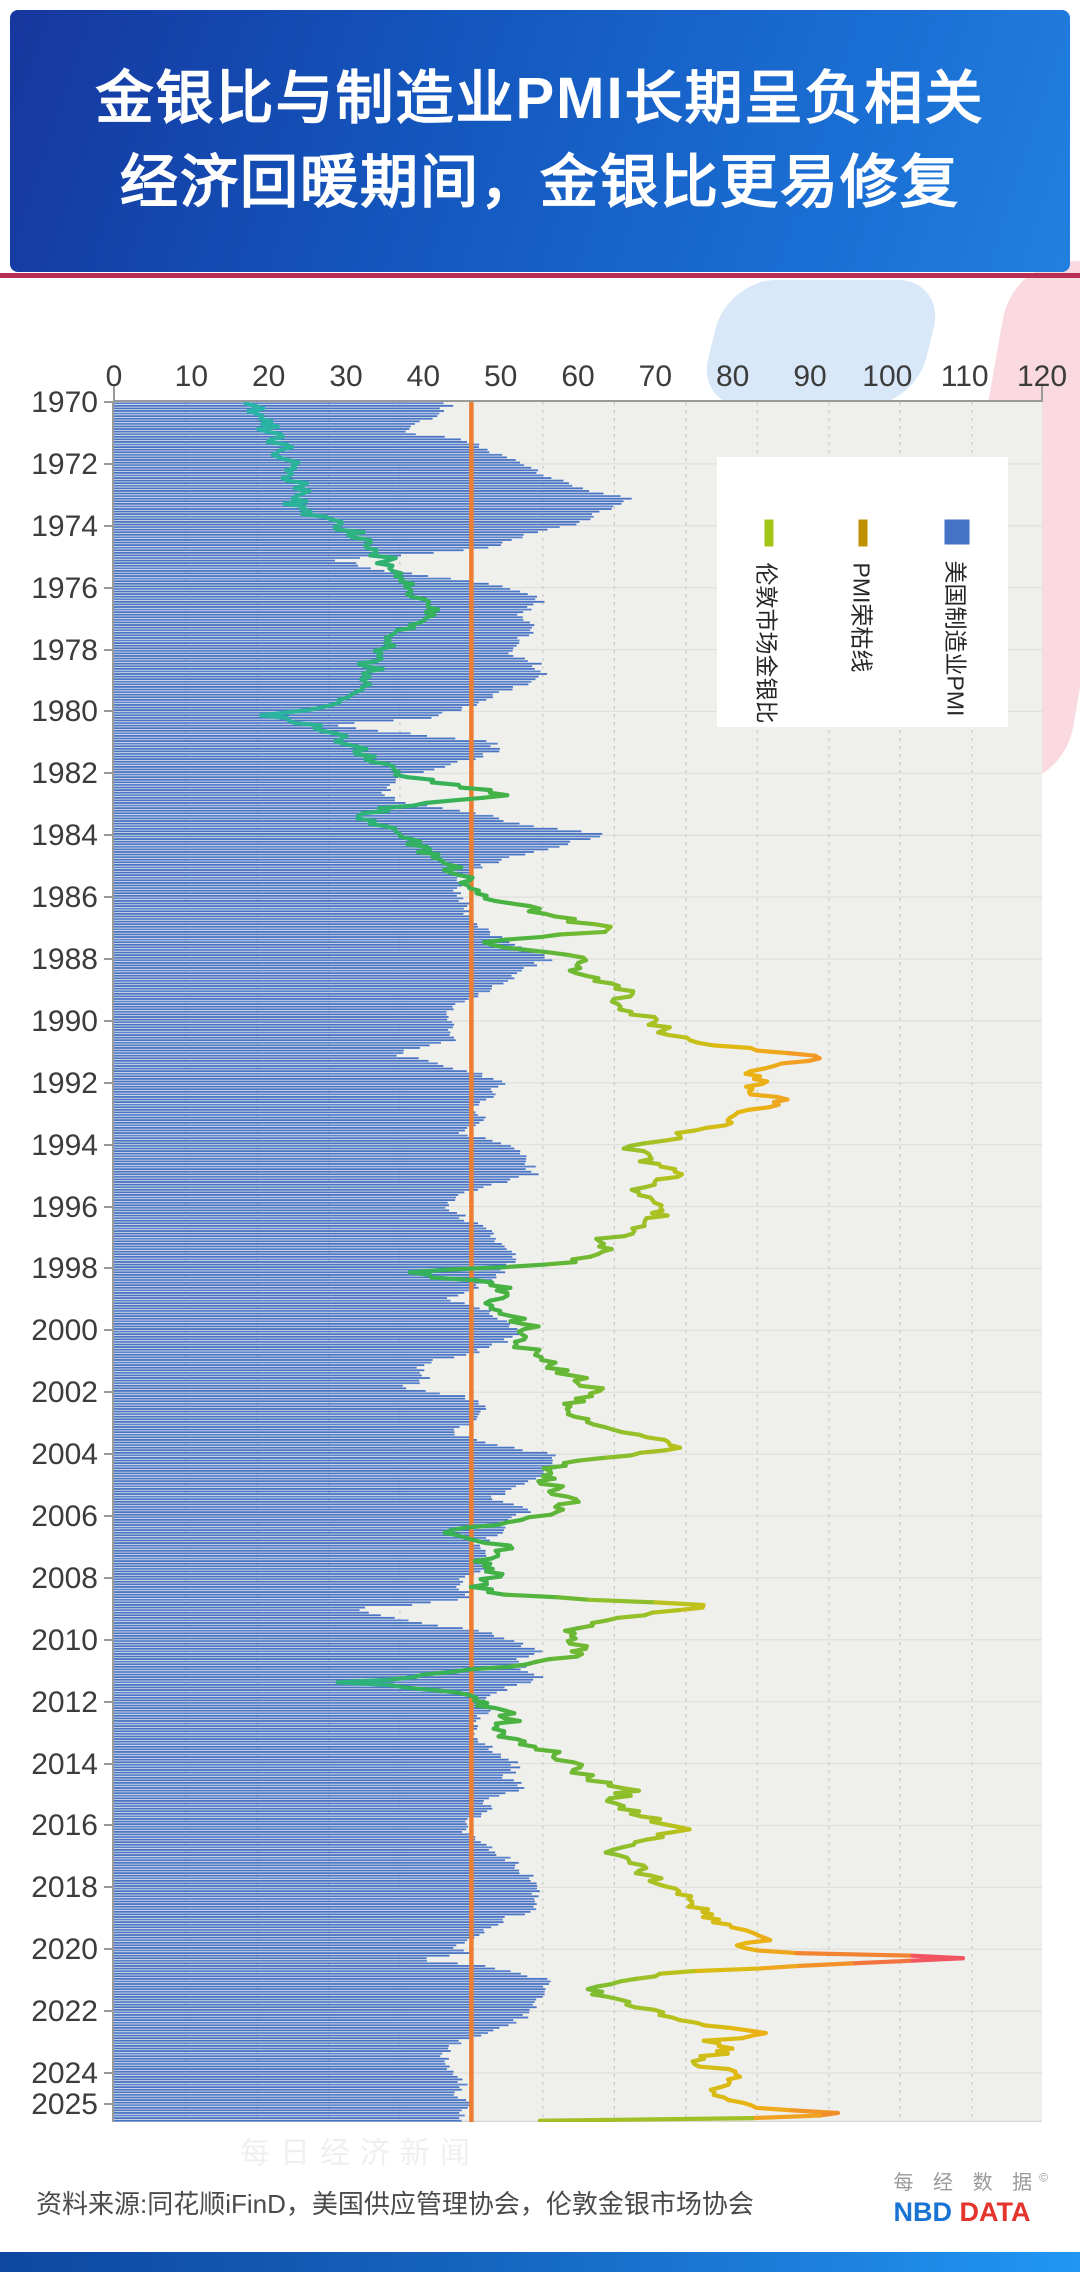 Image resolution: width=1080 pixels, height=2272 pixels. What do you see at coordinates (108, 711) in the screenshot?
I see `y-tick-mark-1980` at bounding box center [108, 711].